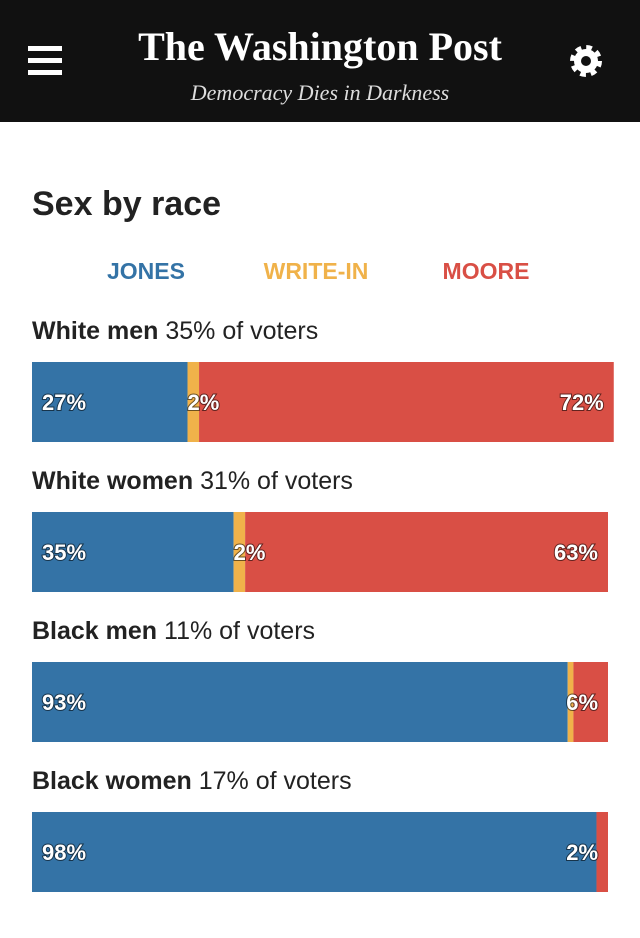 This screenshot has width=640, height=938. I want to click on category-note: 35% of voters, so click(241, 331).